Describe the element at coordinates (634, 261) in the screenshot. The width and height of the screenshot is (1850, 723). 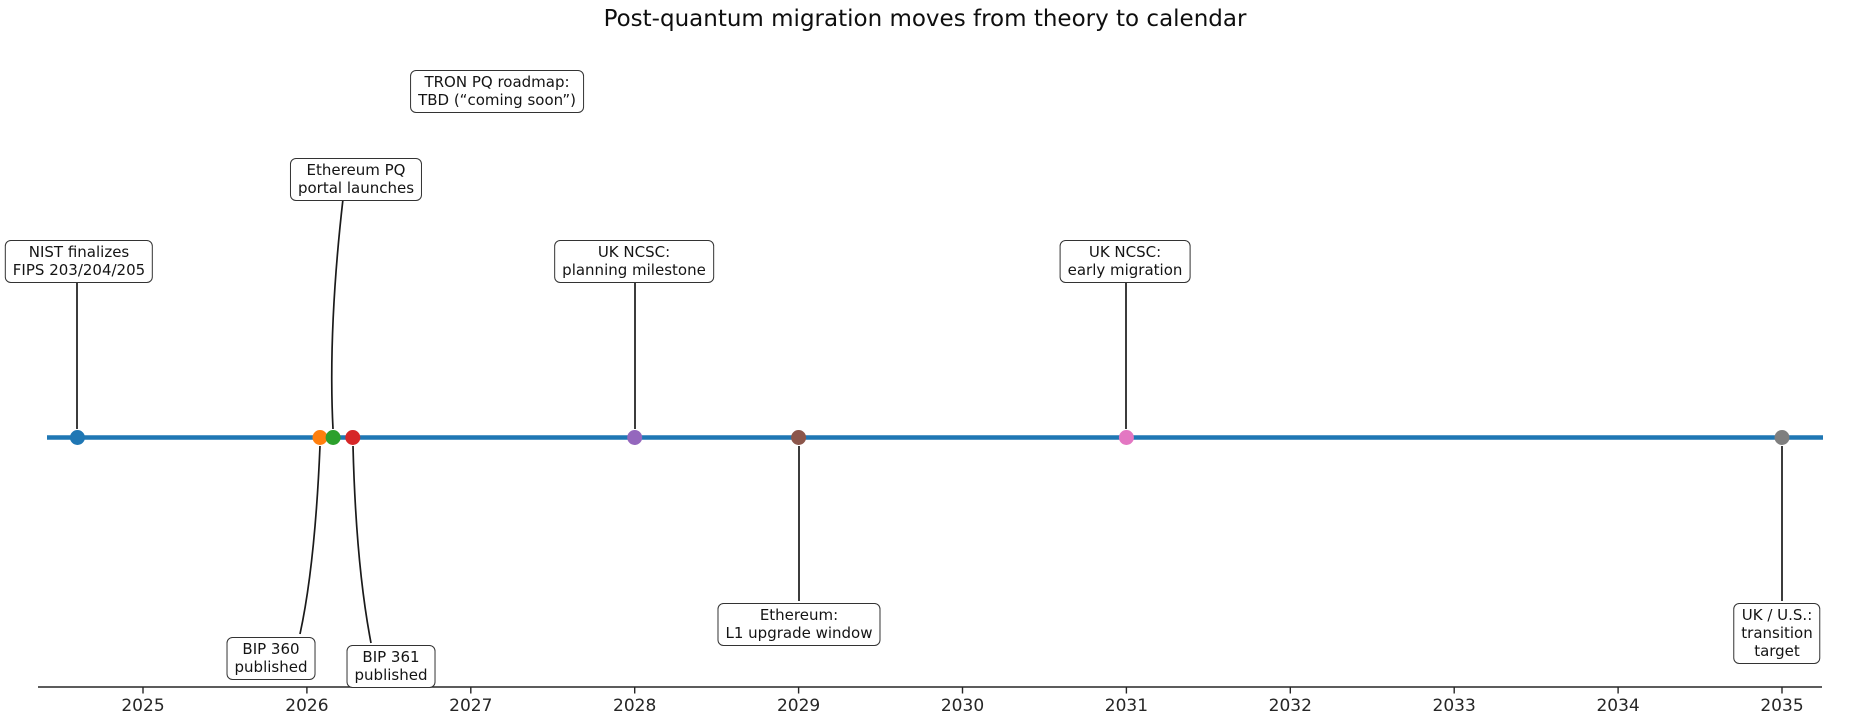
I see `annotation-uk-ncsc-planning-milestone: UK NCSC: planning milestone` at that location.